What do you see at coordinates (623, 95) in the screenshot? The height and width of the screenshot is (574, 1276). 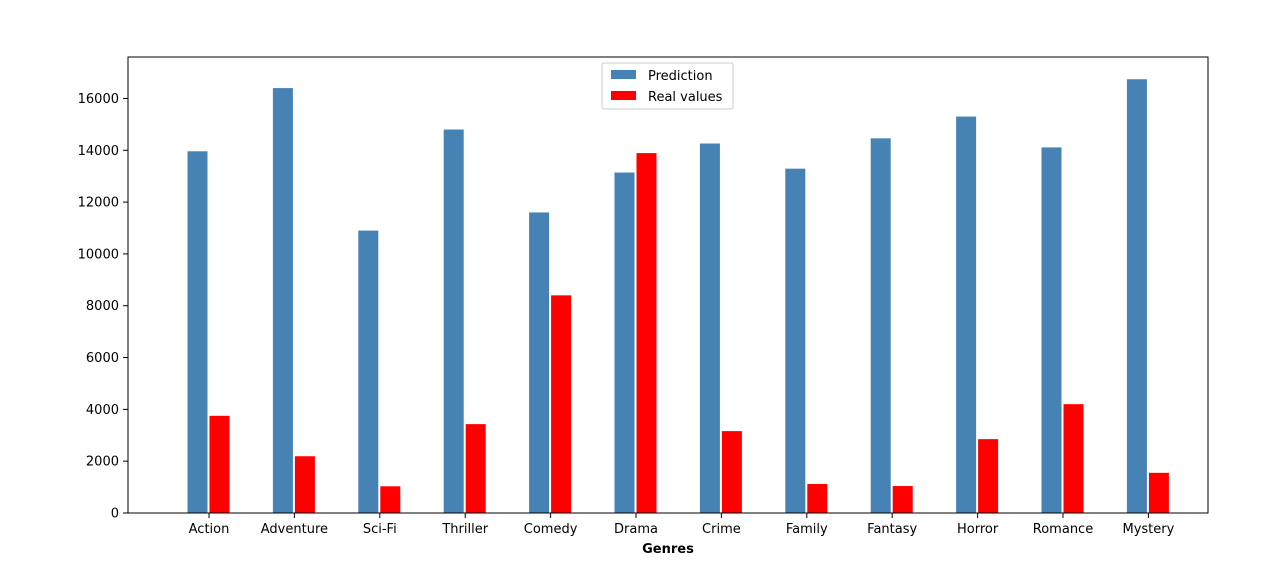 I see `legend-swatch-real-values` at bounding box center [623, 95].